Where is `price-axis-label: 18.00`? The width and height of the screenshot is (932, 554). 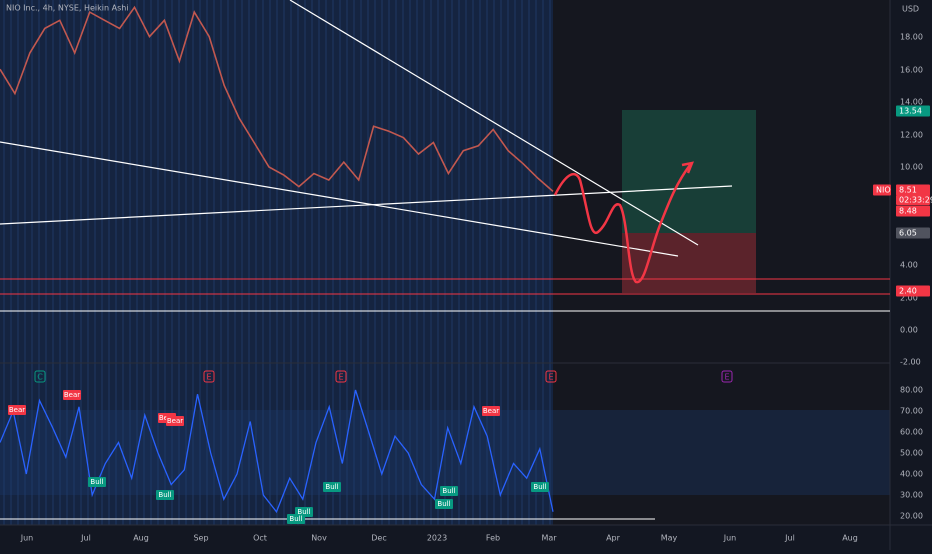
price-axis-label: 18.00 is located at coordinates (911, 37).